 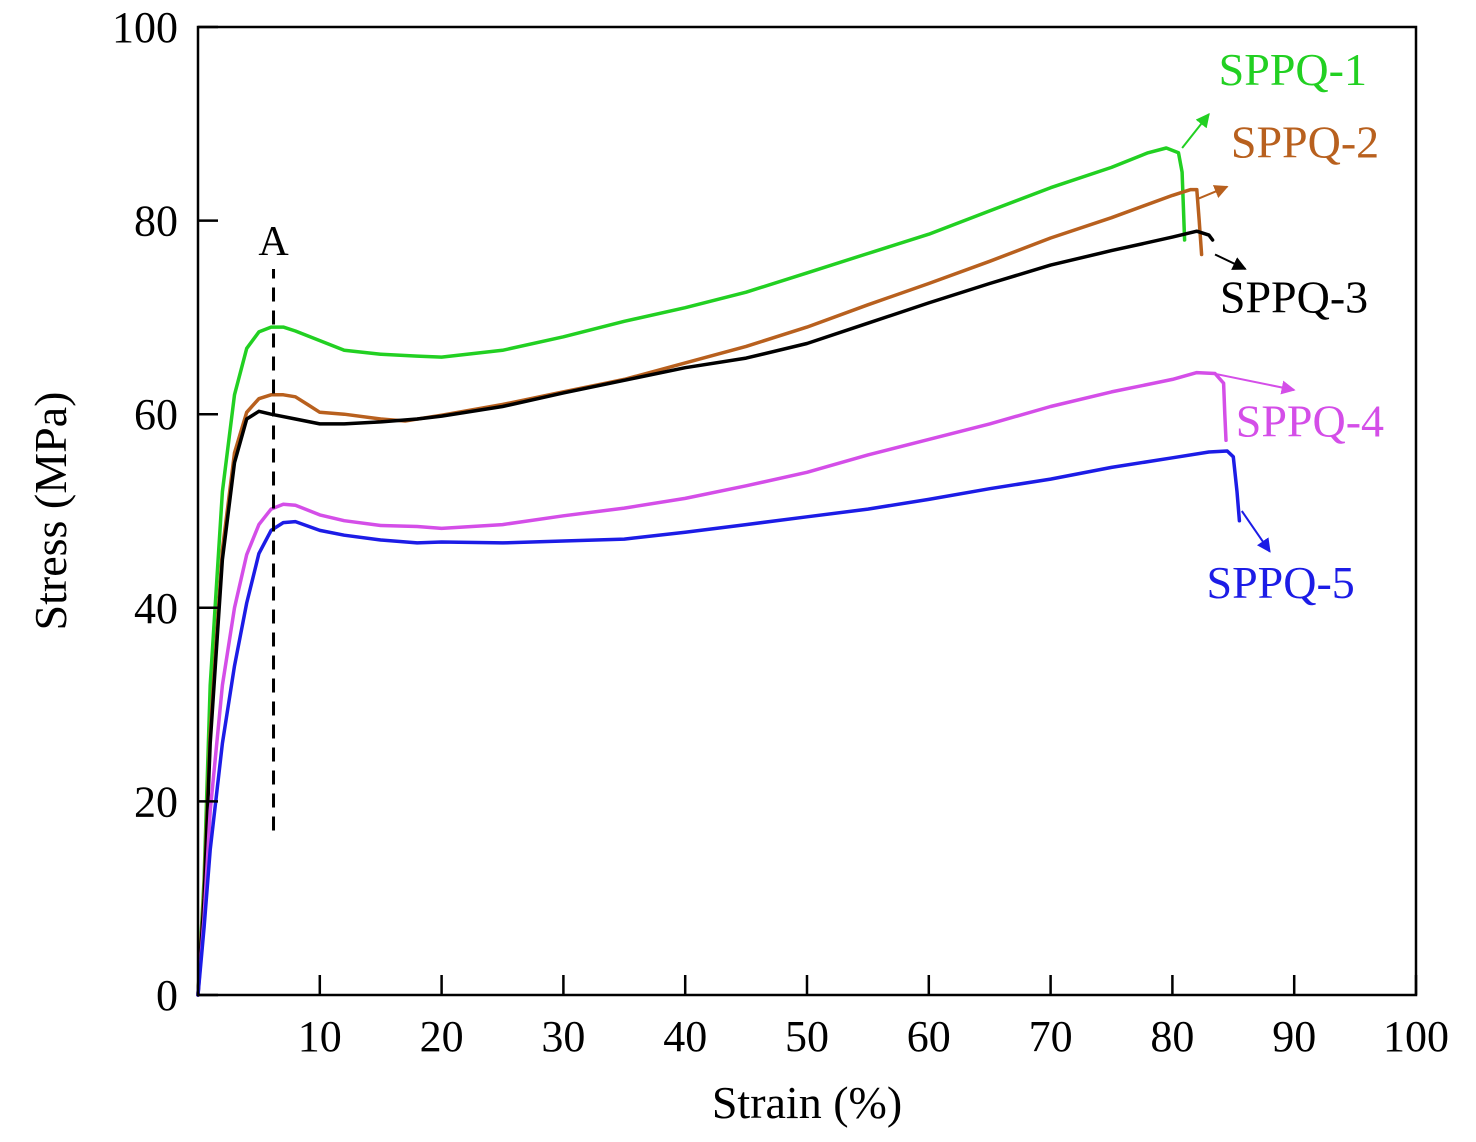 I want to click on y-axis-label: Stress (MPa), so click(x=50, y=511).